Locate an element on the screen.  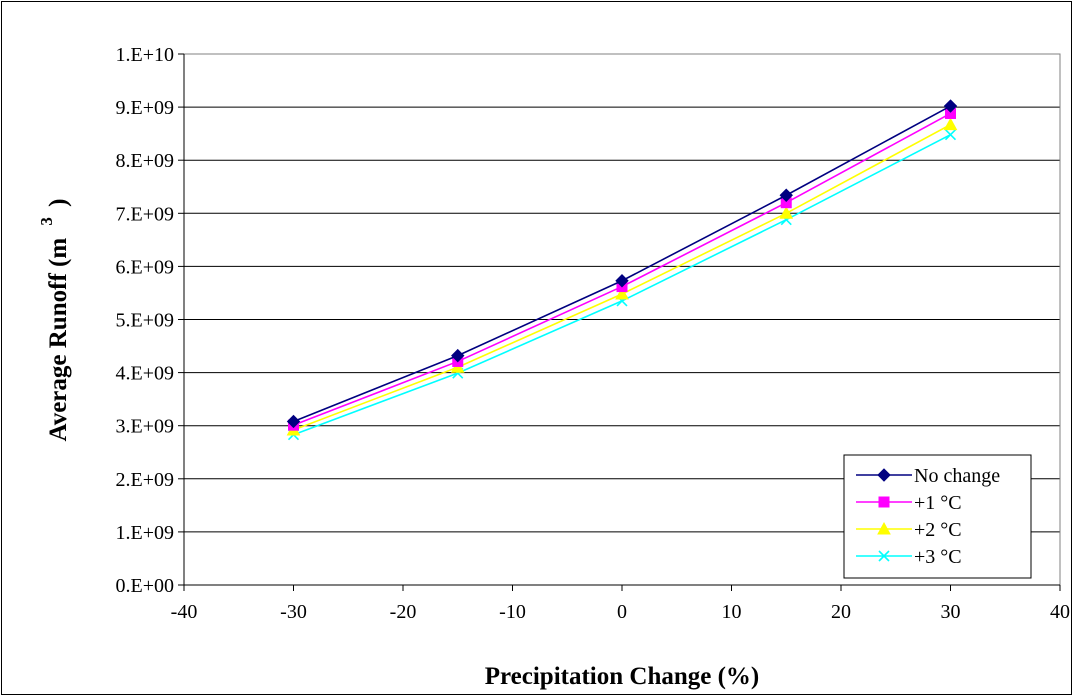
legend-item: +3 °C is located at coordinates (909, 557).